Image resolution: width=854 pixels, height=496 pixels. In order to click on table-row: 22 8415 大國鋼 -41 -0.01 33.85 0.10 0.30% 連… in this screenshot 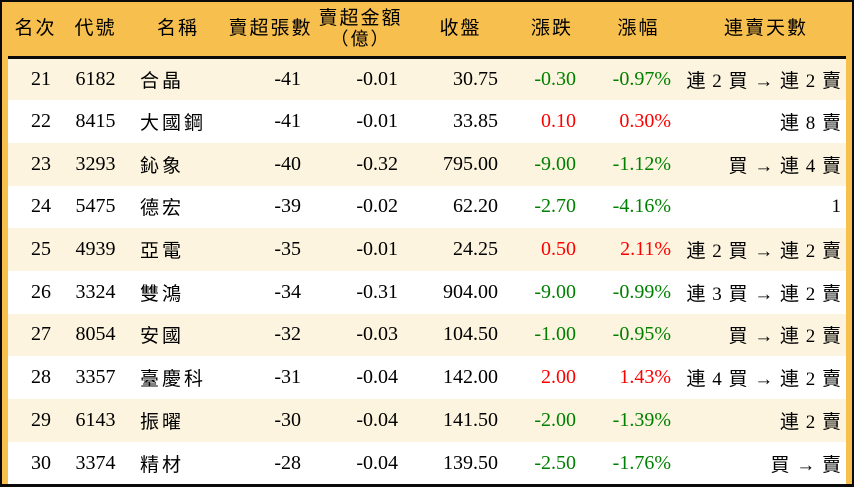, I will do `click(427, 121)`.